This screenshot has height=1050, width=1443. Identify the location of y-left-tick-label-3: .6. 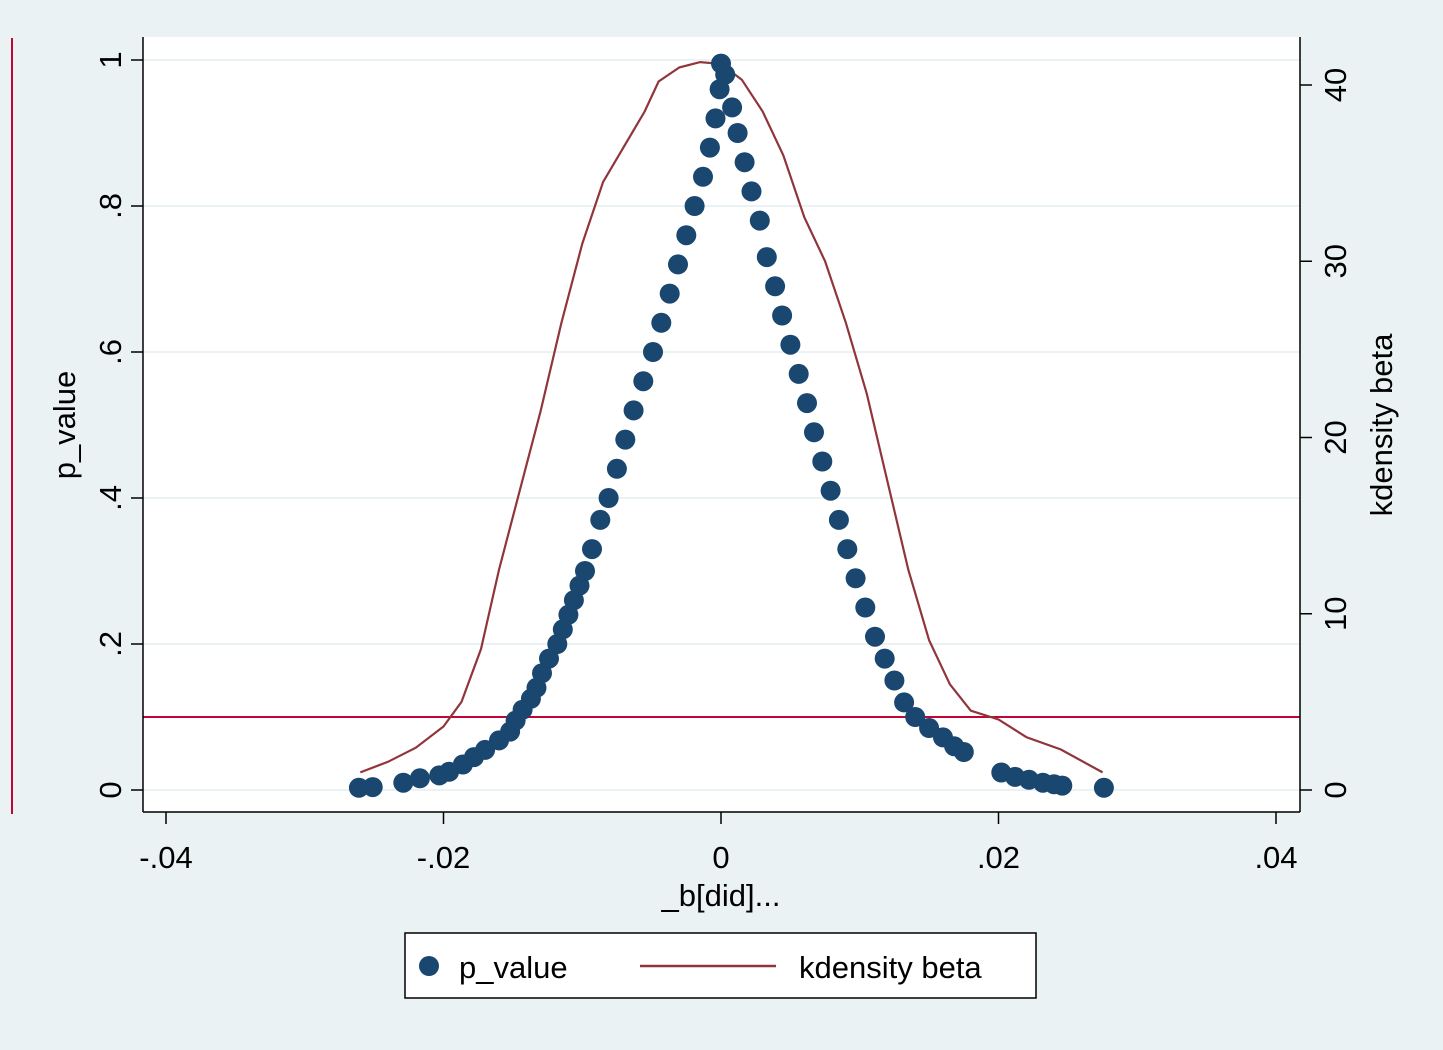
(110, 352).